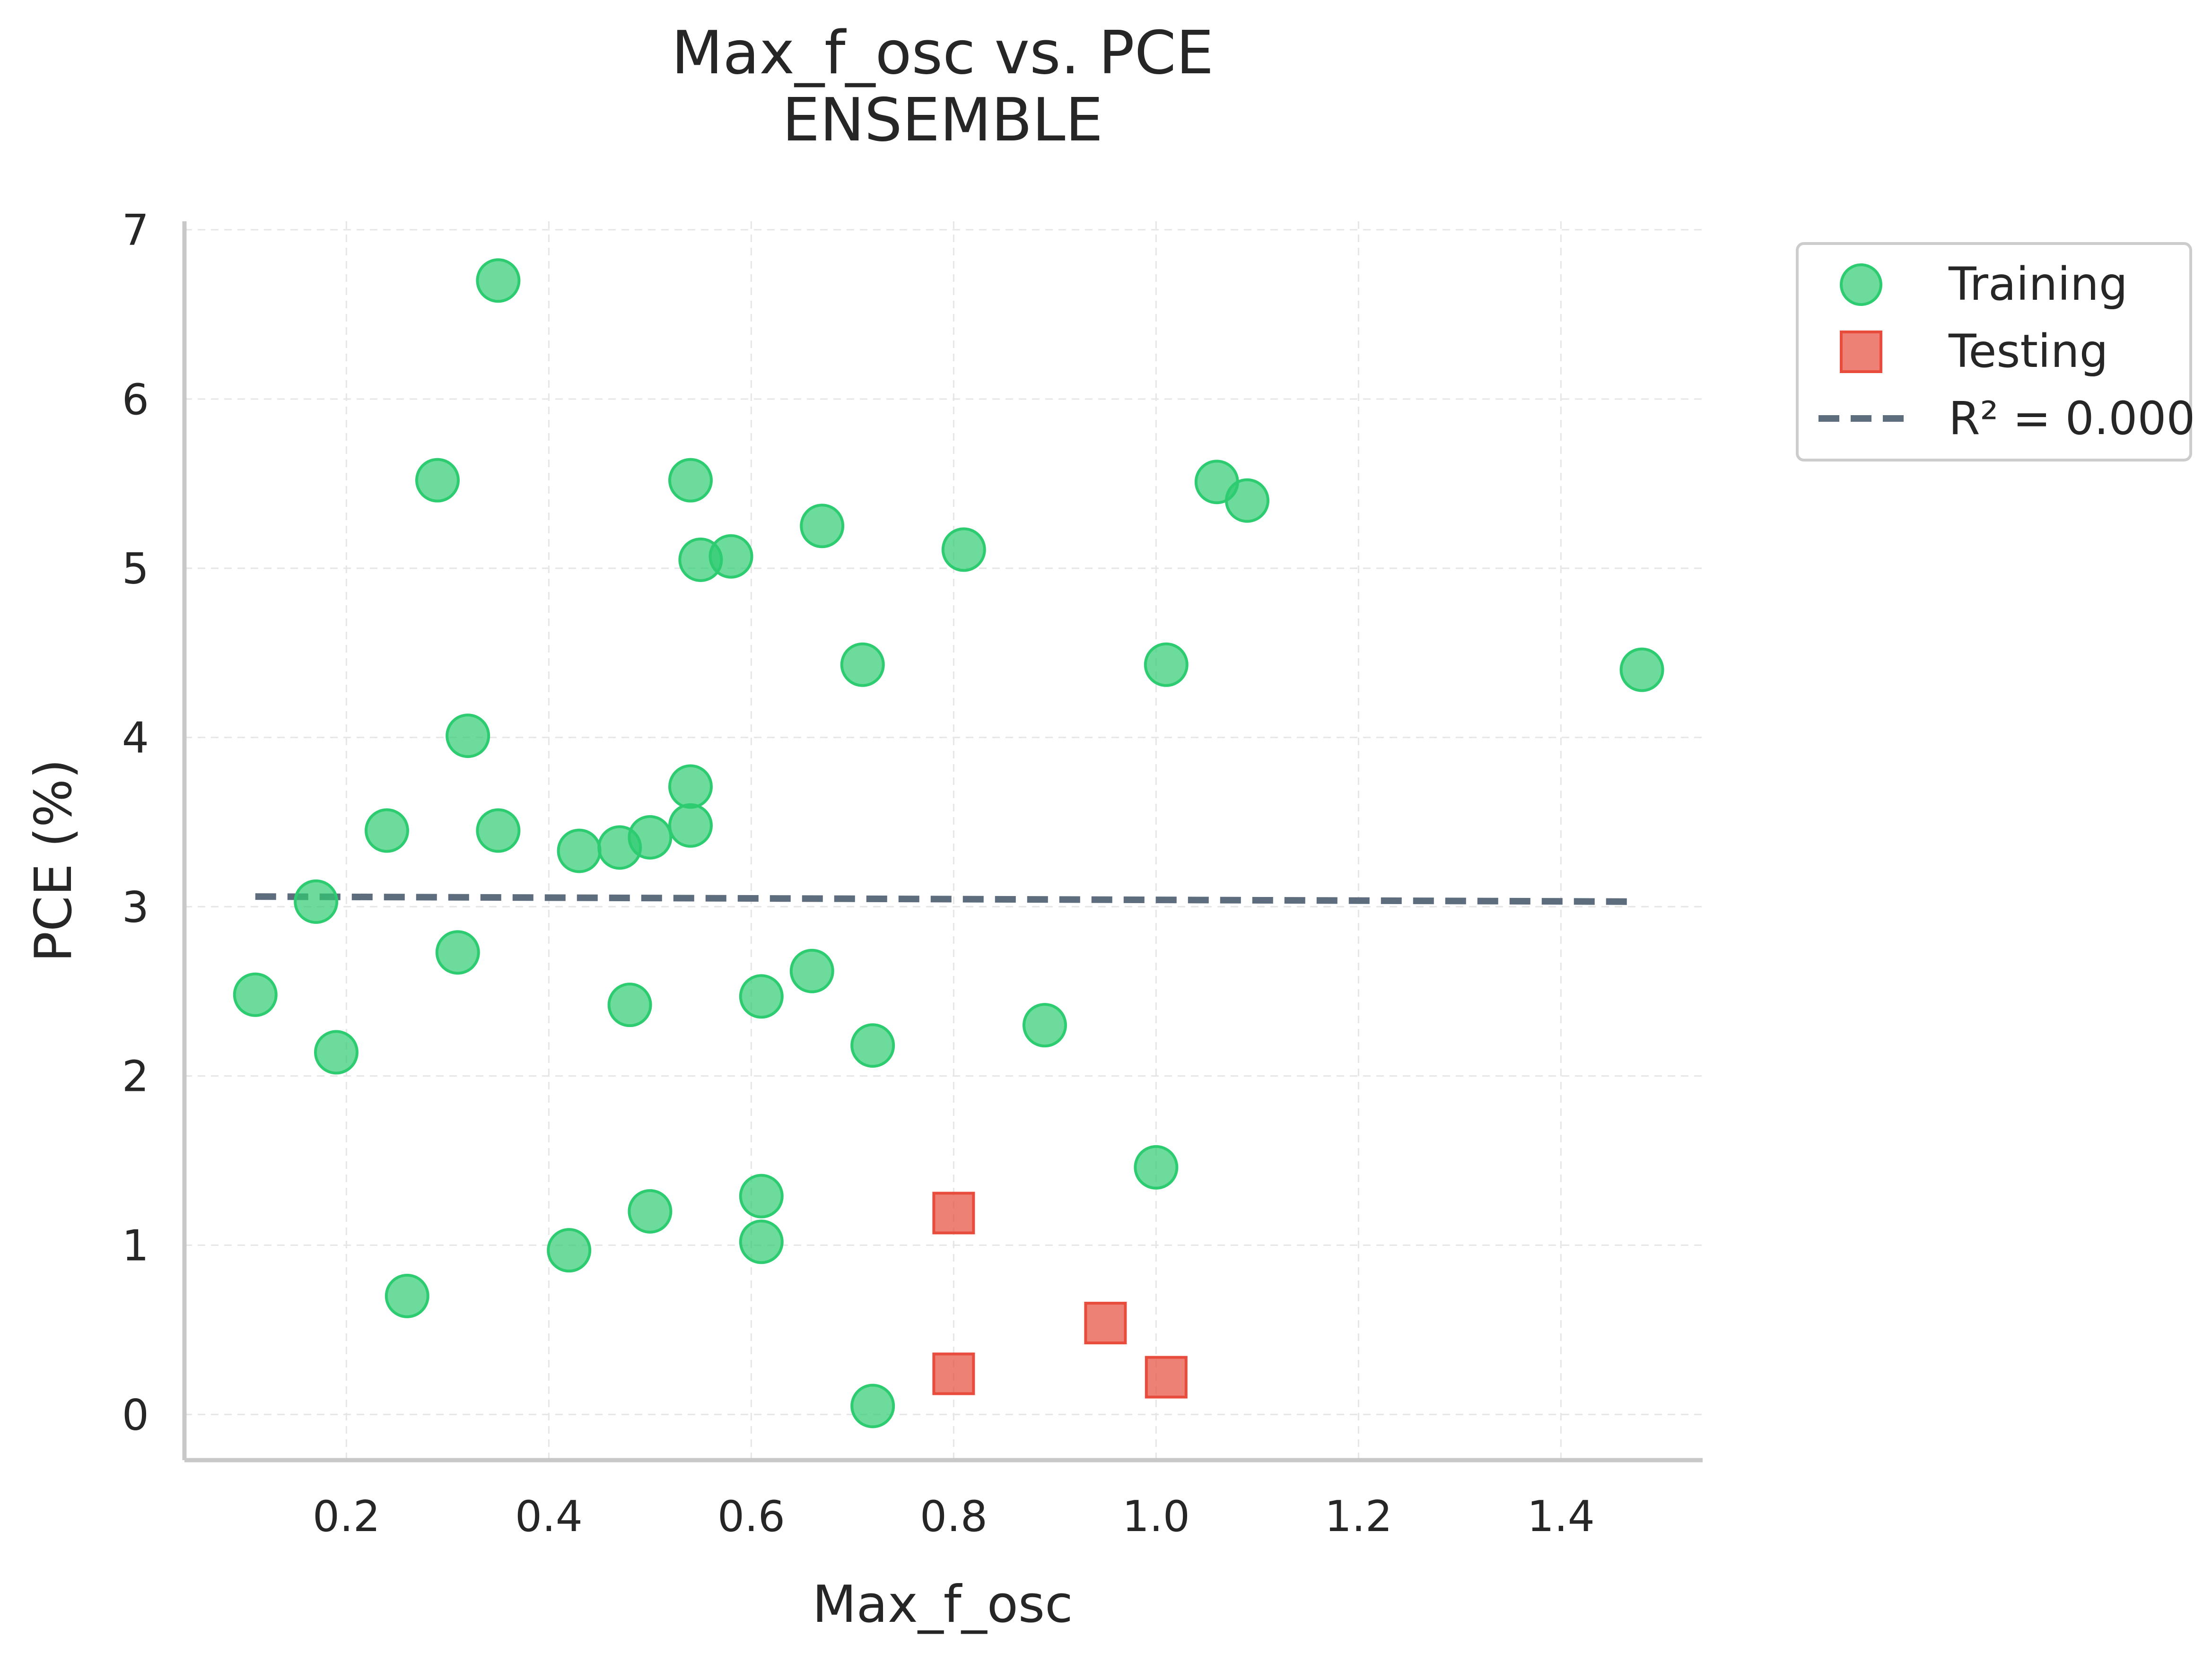  I want to click on legend-training-marker, so click(1861, 285).